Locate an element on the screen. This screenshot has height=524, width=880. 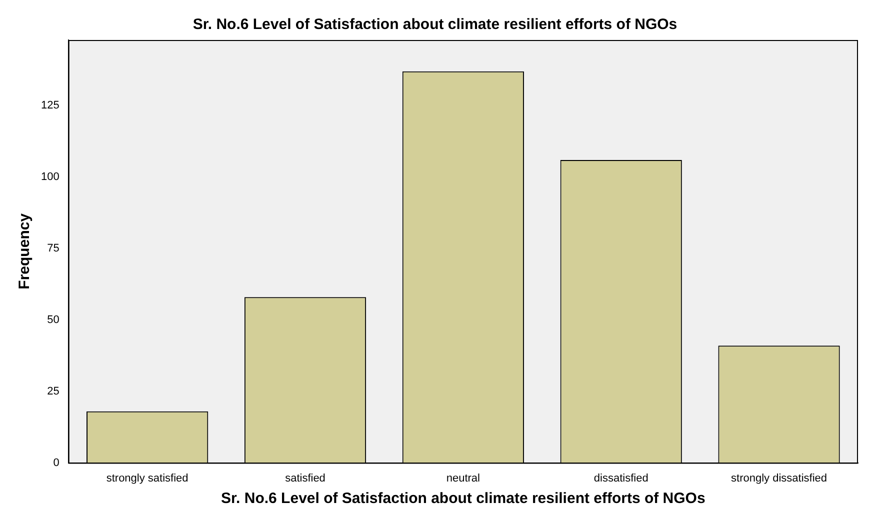
x-tick-label: strongly satisfied is located at coordinates (147, 478).